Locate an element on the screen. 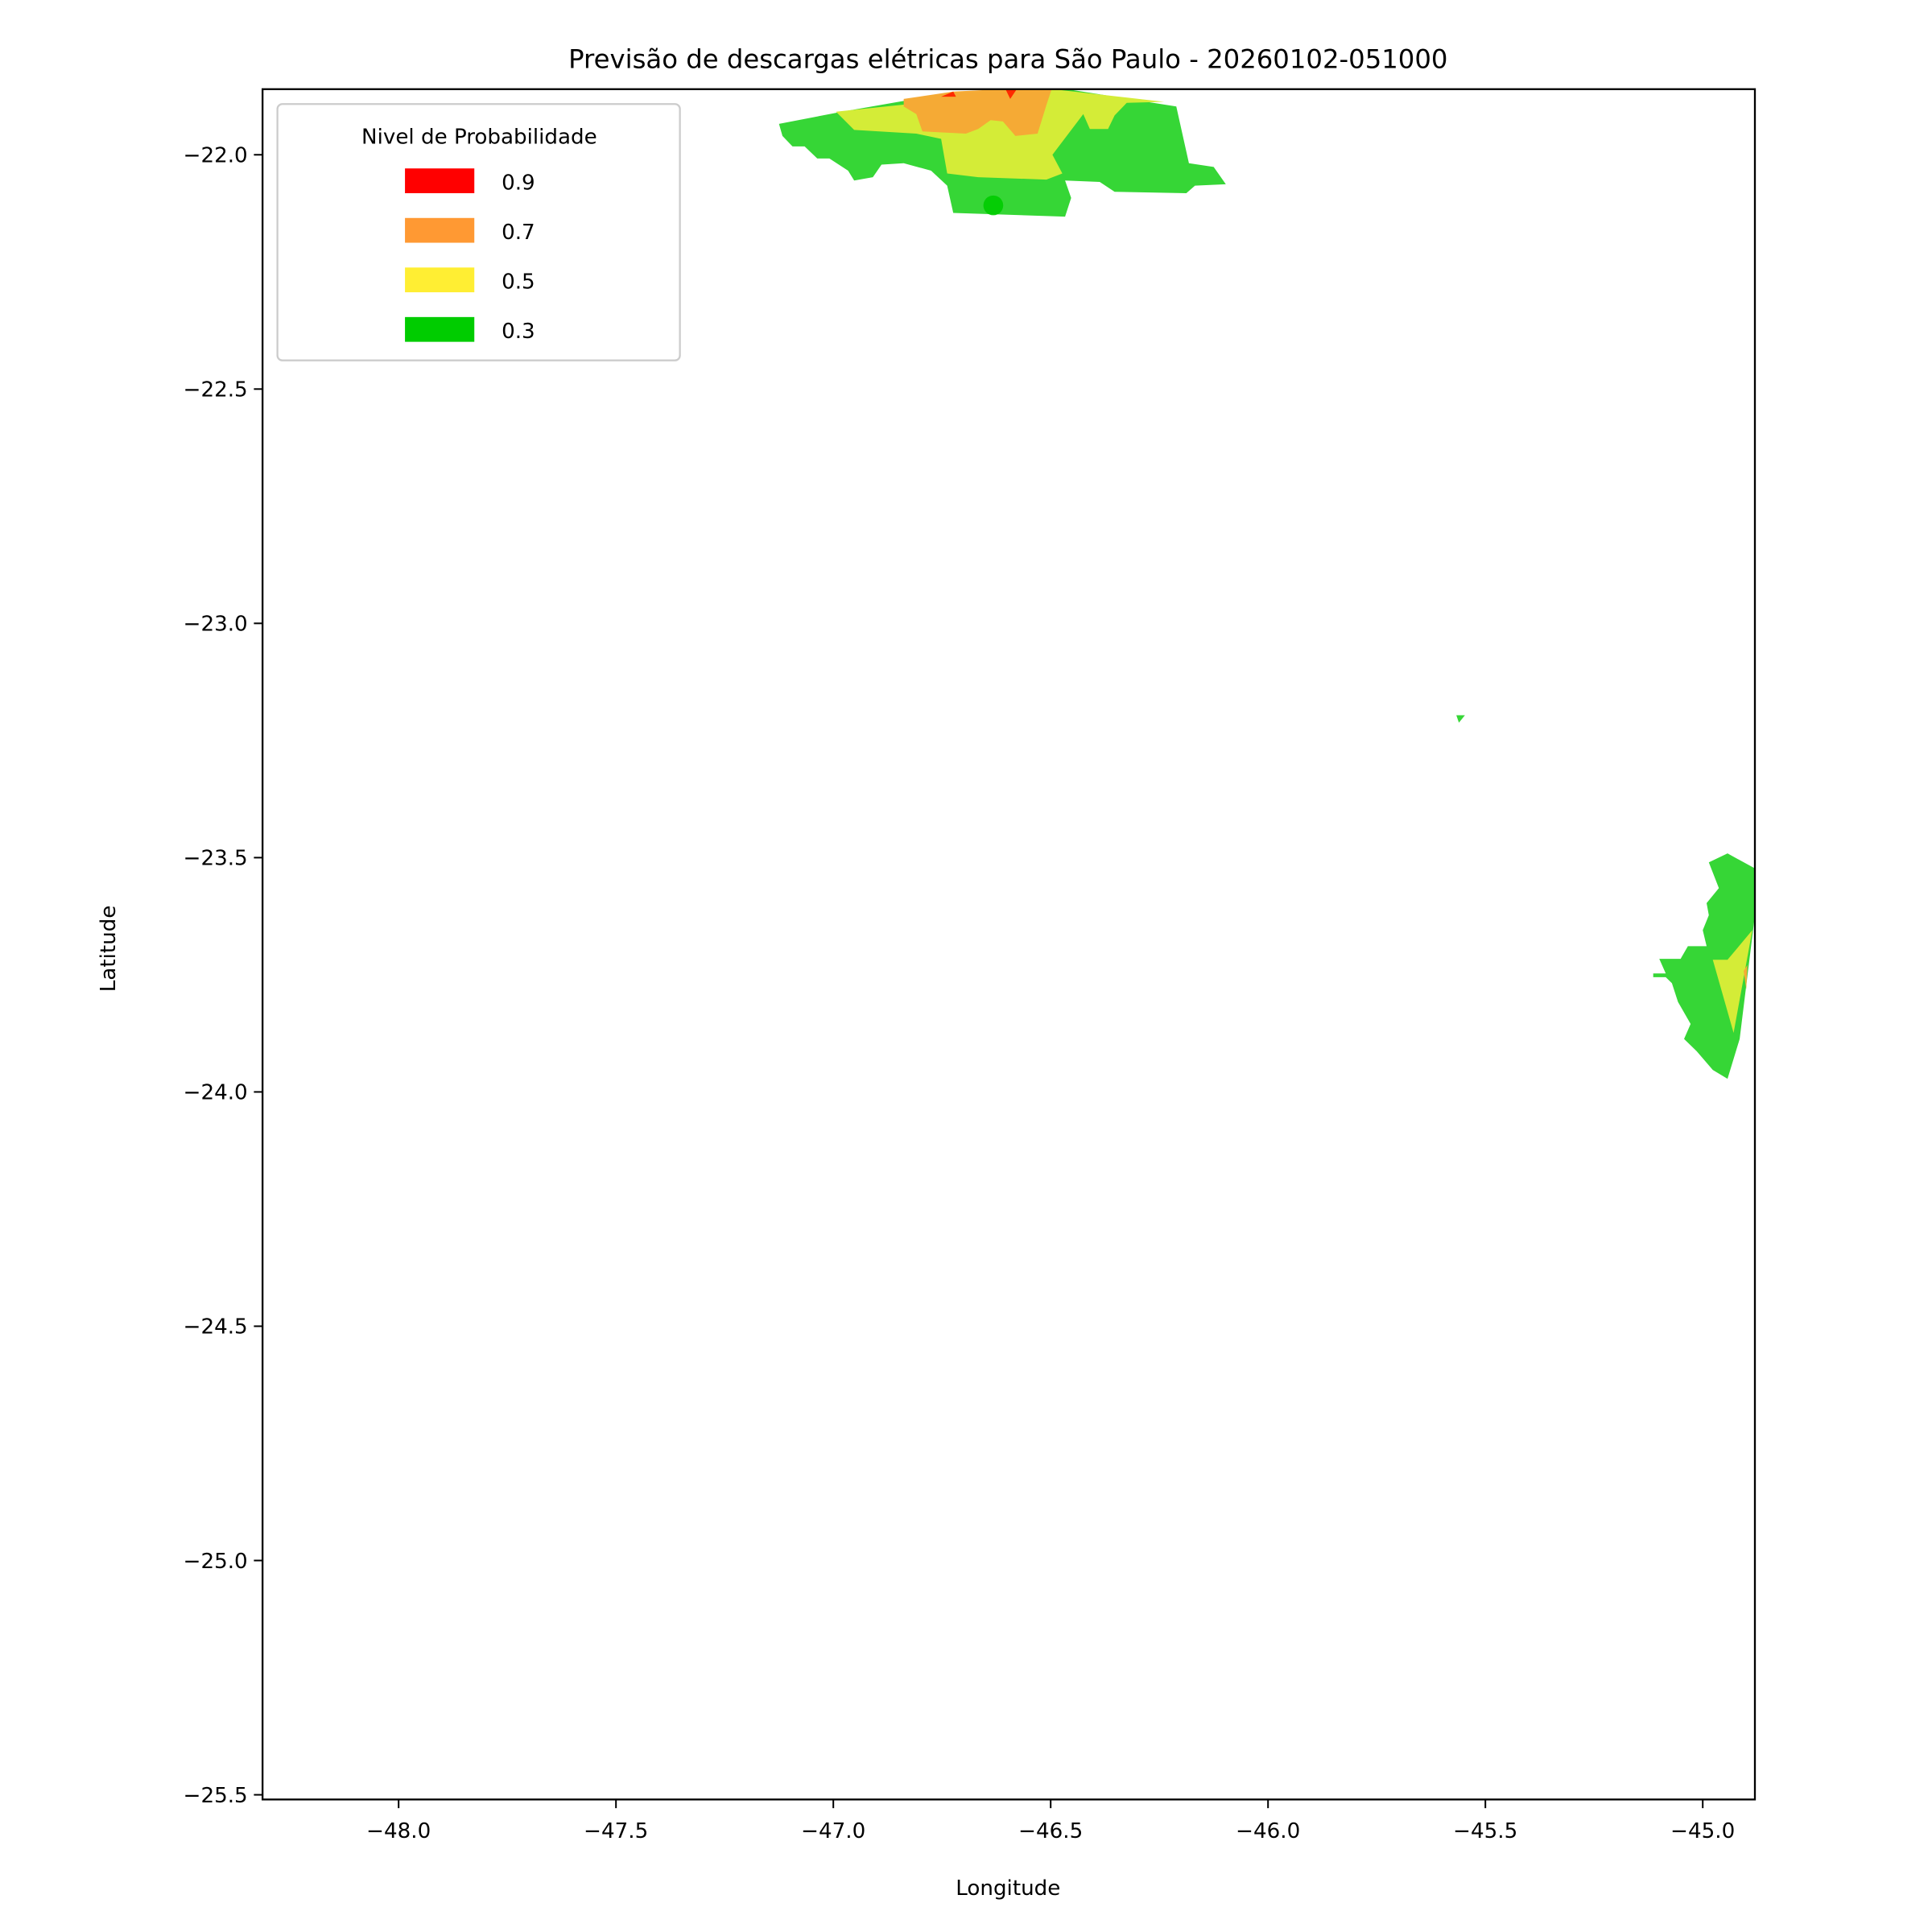  legend: Nivel de Probabilidade 0.9 0.7 0.5 0.3 is located at coordinates (478, 232).